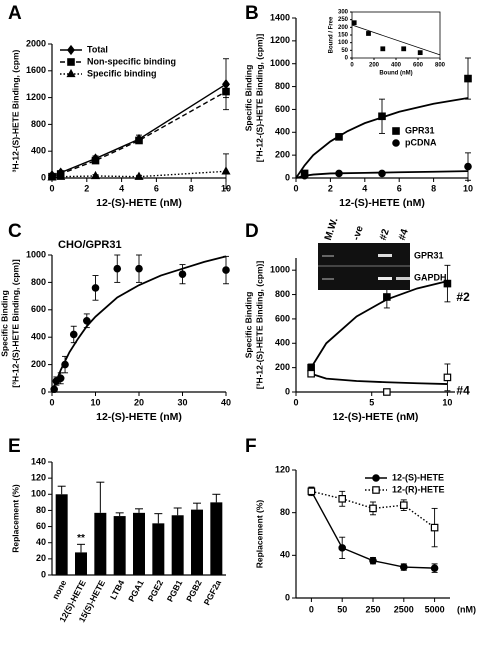 This screenshot has height=645, width=477. I want to click on series-label: #4, so click(463, 391).